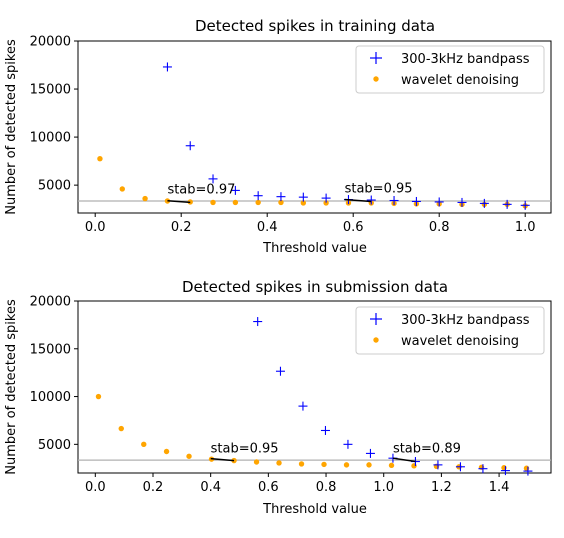  Describe the element at coordinates (201, 189) in the screenshot. I see `annotation-label: stab=0.97` at that location.